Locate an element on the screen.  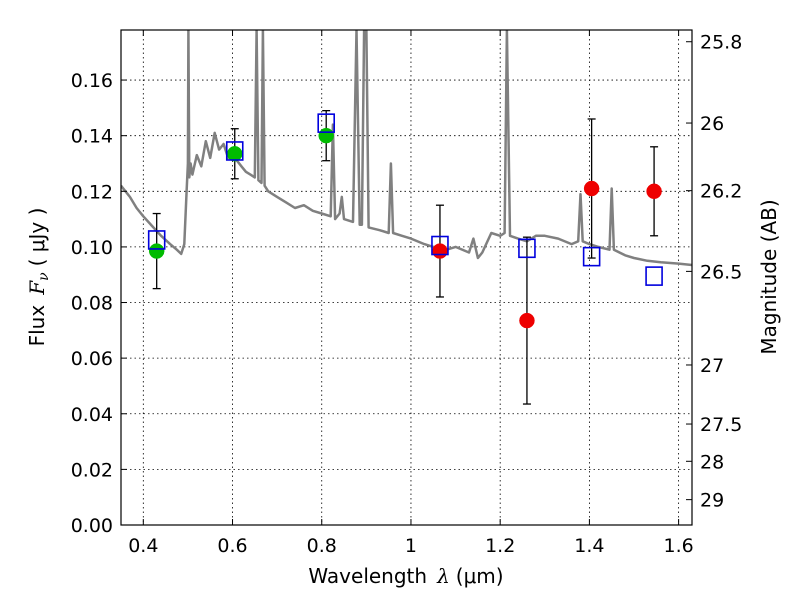
x-tick-label: 1.4 is located at coordinates (589, 546).